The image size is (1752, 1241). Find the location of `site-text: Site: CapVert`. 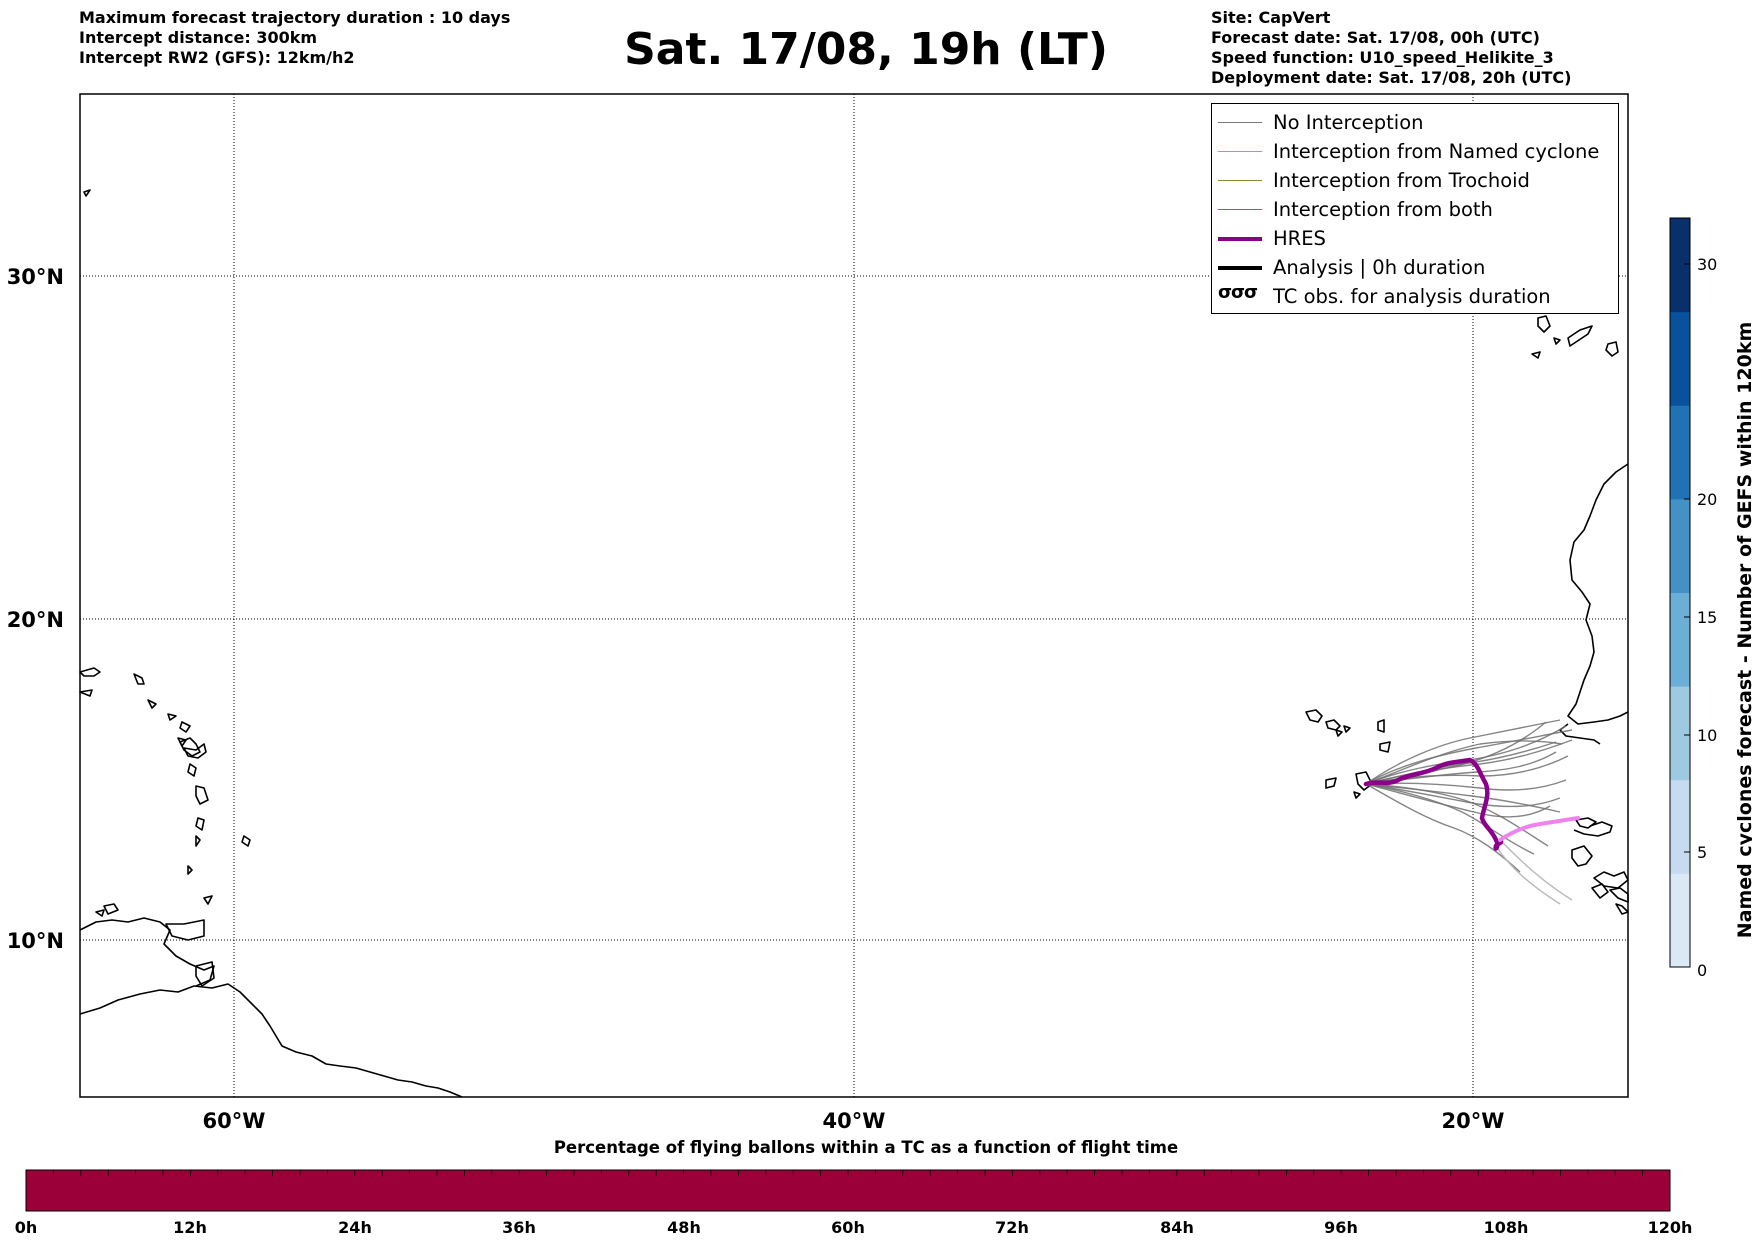

site-text: Site: CapVert is located at coordinates (1271, 17).